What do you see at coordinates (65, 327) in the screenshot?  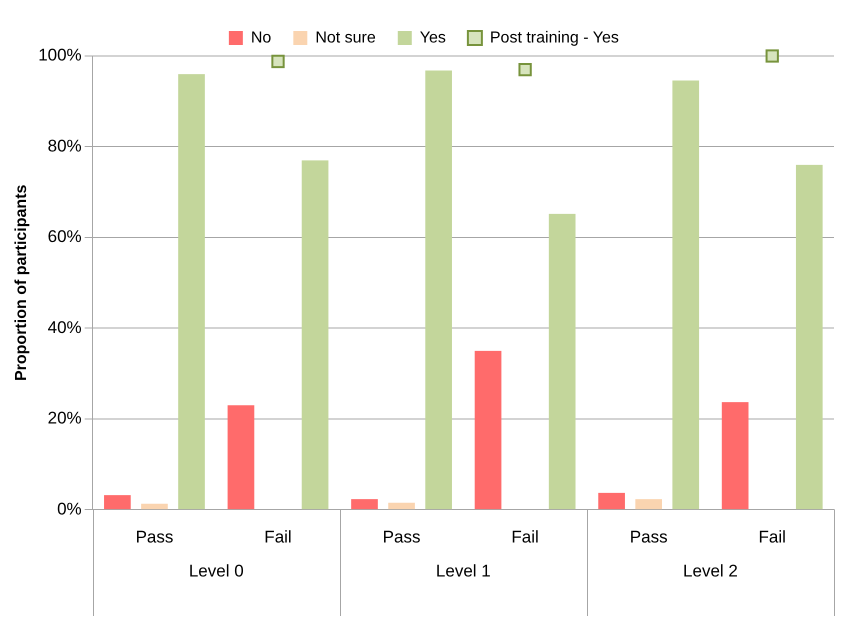 I see `y-tick-label: 40%` at bounding box center [65, 327].